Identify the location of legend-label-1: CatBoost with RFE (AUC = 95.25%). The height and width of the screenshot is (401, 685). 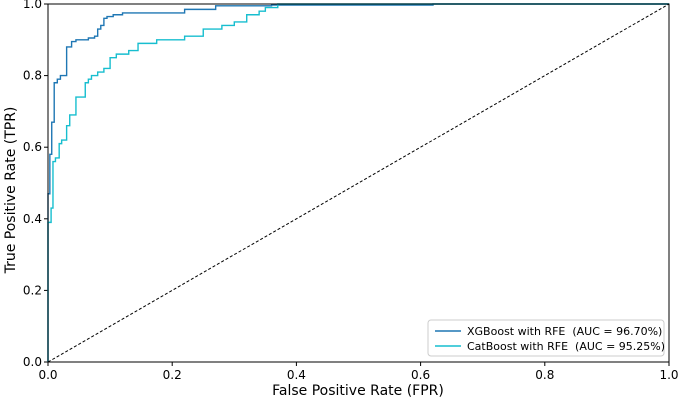
(566, 346).